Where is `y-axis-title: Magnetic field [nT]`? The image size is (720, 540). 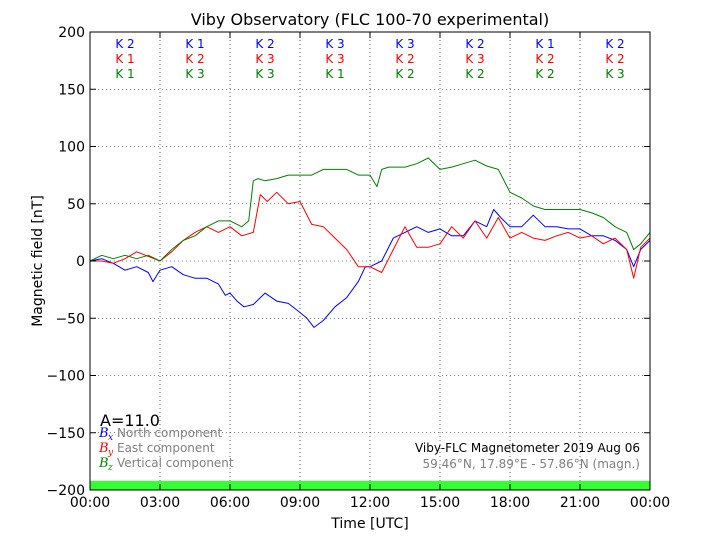
y-axis-title: Magnetic field [nT] is located at coordinates (38, 261).